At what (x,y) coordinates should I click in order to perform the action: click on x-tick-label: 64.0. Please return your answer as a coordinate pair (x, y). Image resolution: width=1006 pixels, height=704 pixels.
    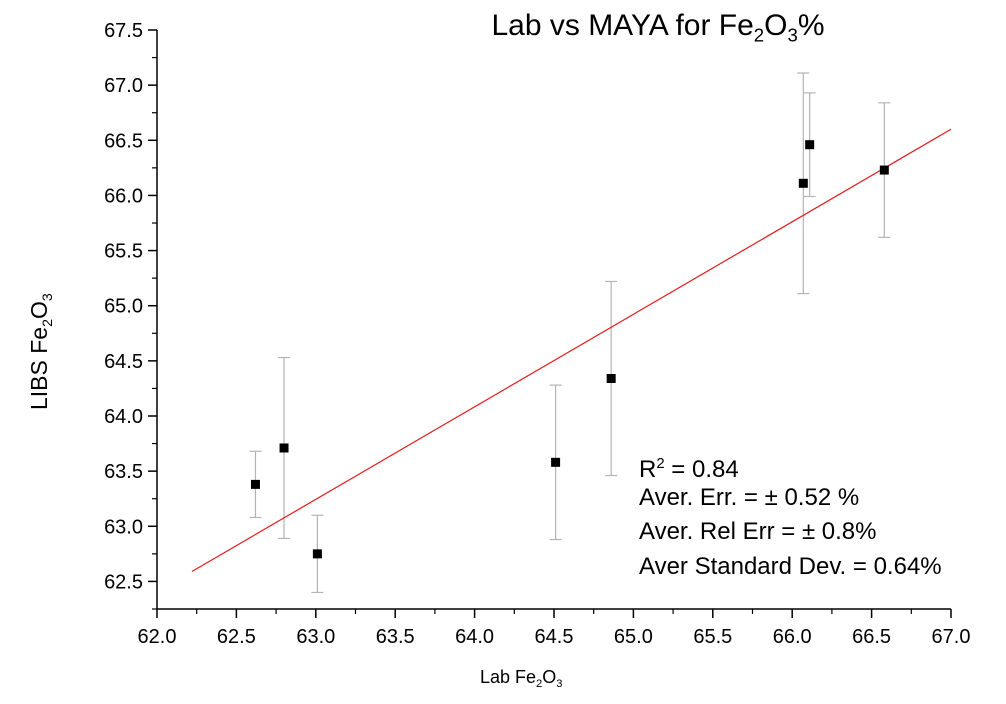
    Looking at the image, I should click on (474, 637).